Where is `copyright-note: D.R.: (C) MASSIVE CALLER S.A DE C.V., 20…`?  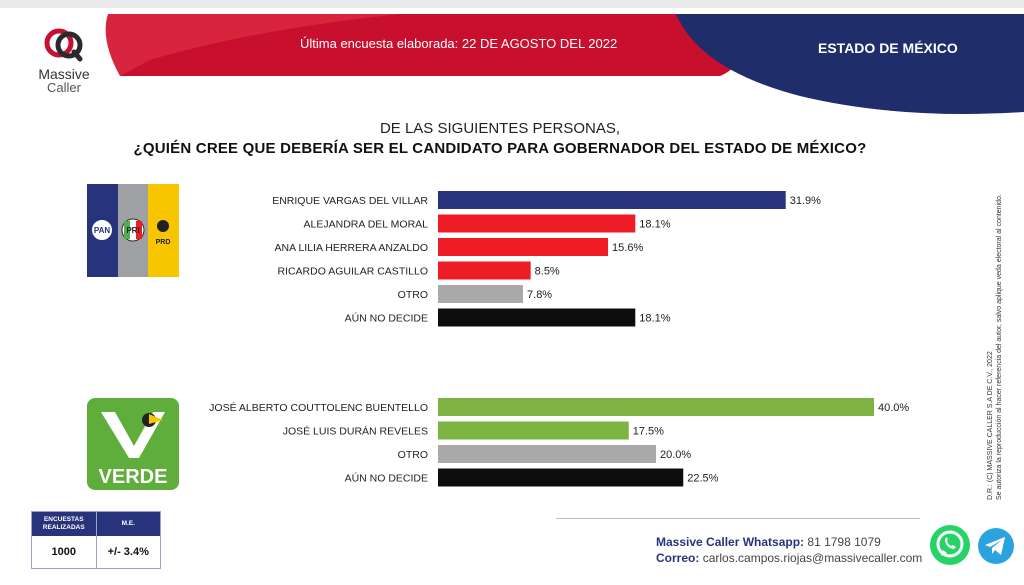 copyright-note: D.R.: (C) MASSIVE CALLER S.A DE C.V., 20… is located at coordinates (995, 320).